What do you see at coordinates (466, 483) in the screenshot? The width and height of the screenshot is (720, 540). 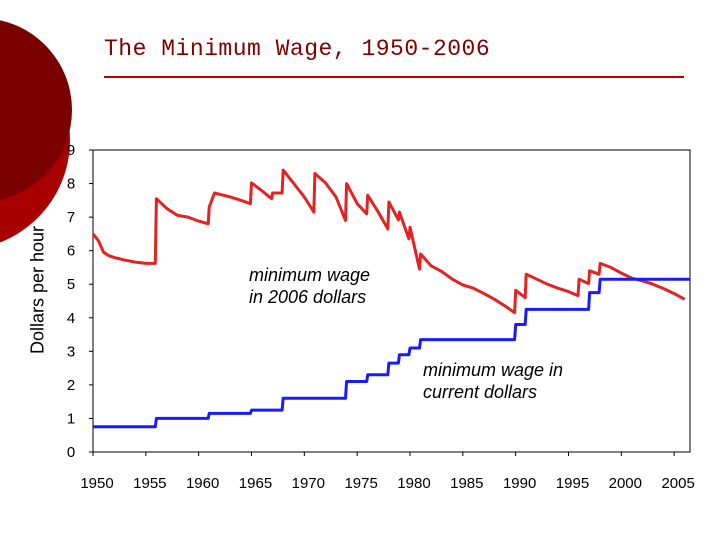 I see `x-tick-label: 1985` at bounding box center [466, 483].